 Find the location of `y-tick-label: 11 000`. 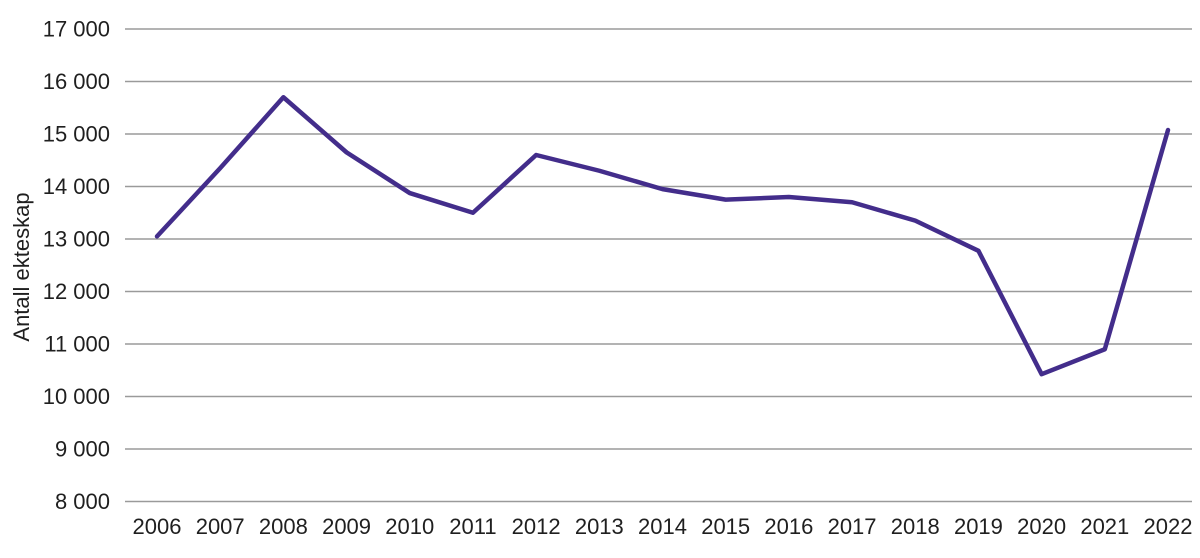

y-tick-label: 11 000 is located at coordinates (77, 344).